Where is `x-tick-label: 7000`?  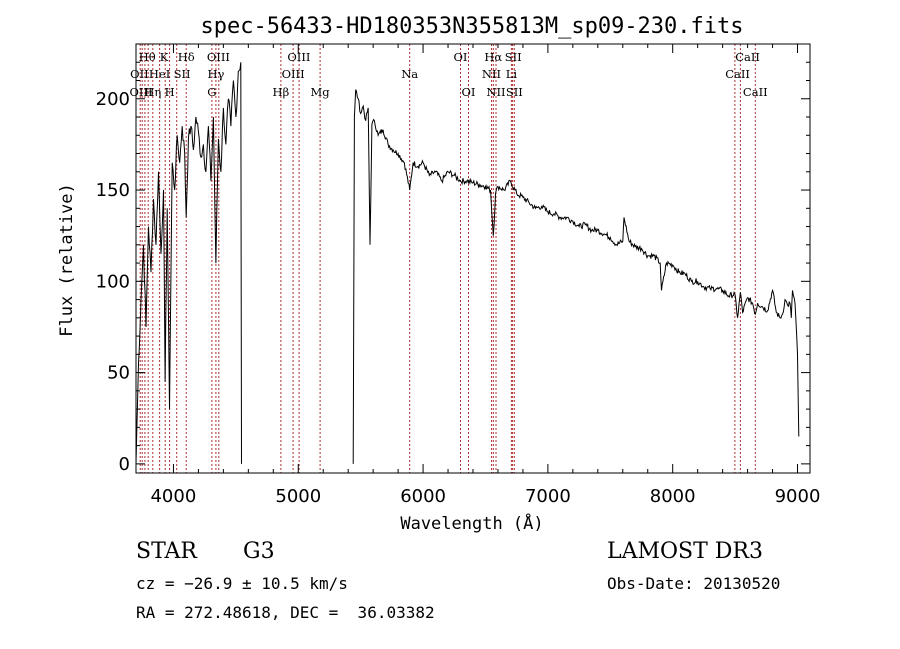 x-tick-label: 7000 is located at coordinates (548, 496).